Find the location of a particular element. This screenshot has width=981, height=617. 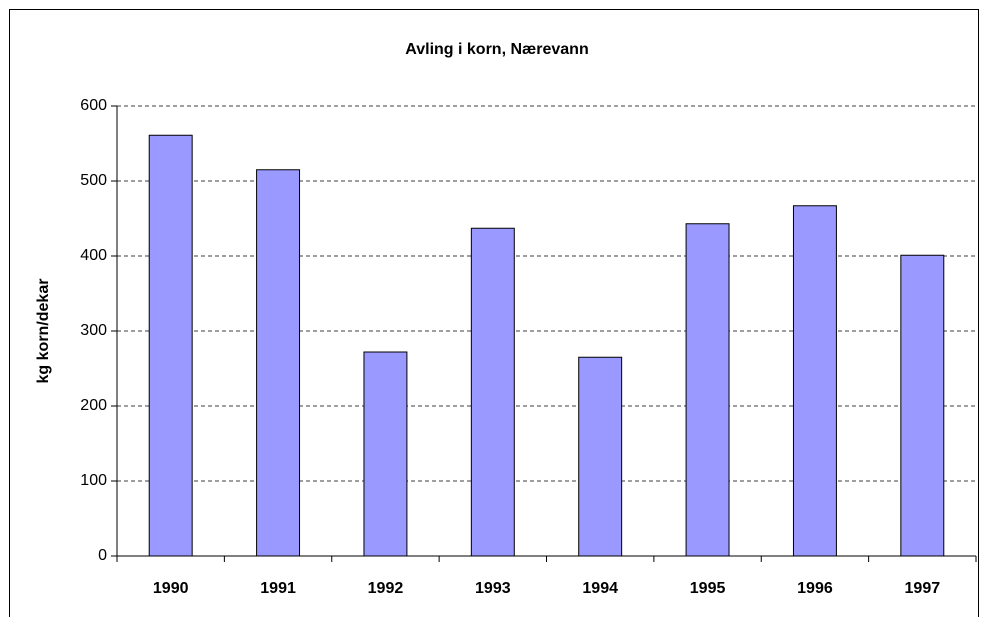

y-tick-label: 200 is located at coordinates (93, 405).